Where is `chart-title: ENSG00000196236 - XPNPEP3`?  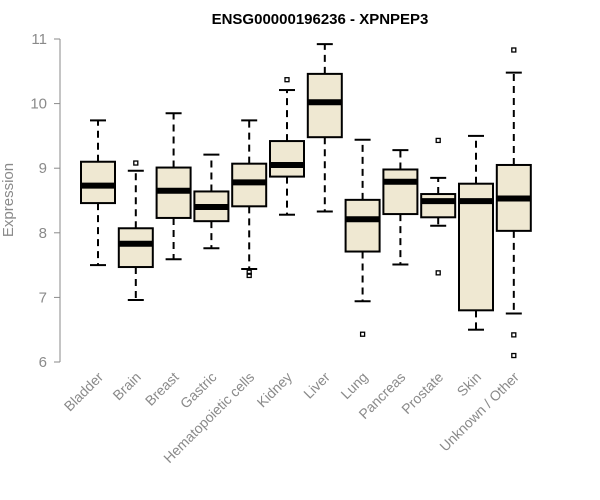 chart-title: ENSG00000196236 - XPNPEP3 is located at coordinates (320, 19).